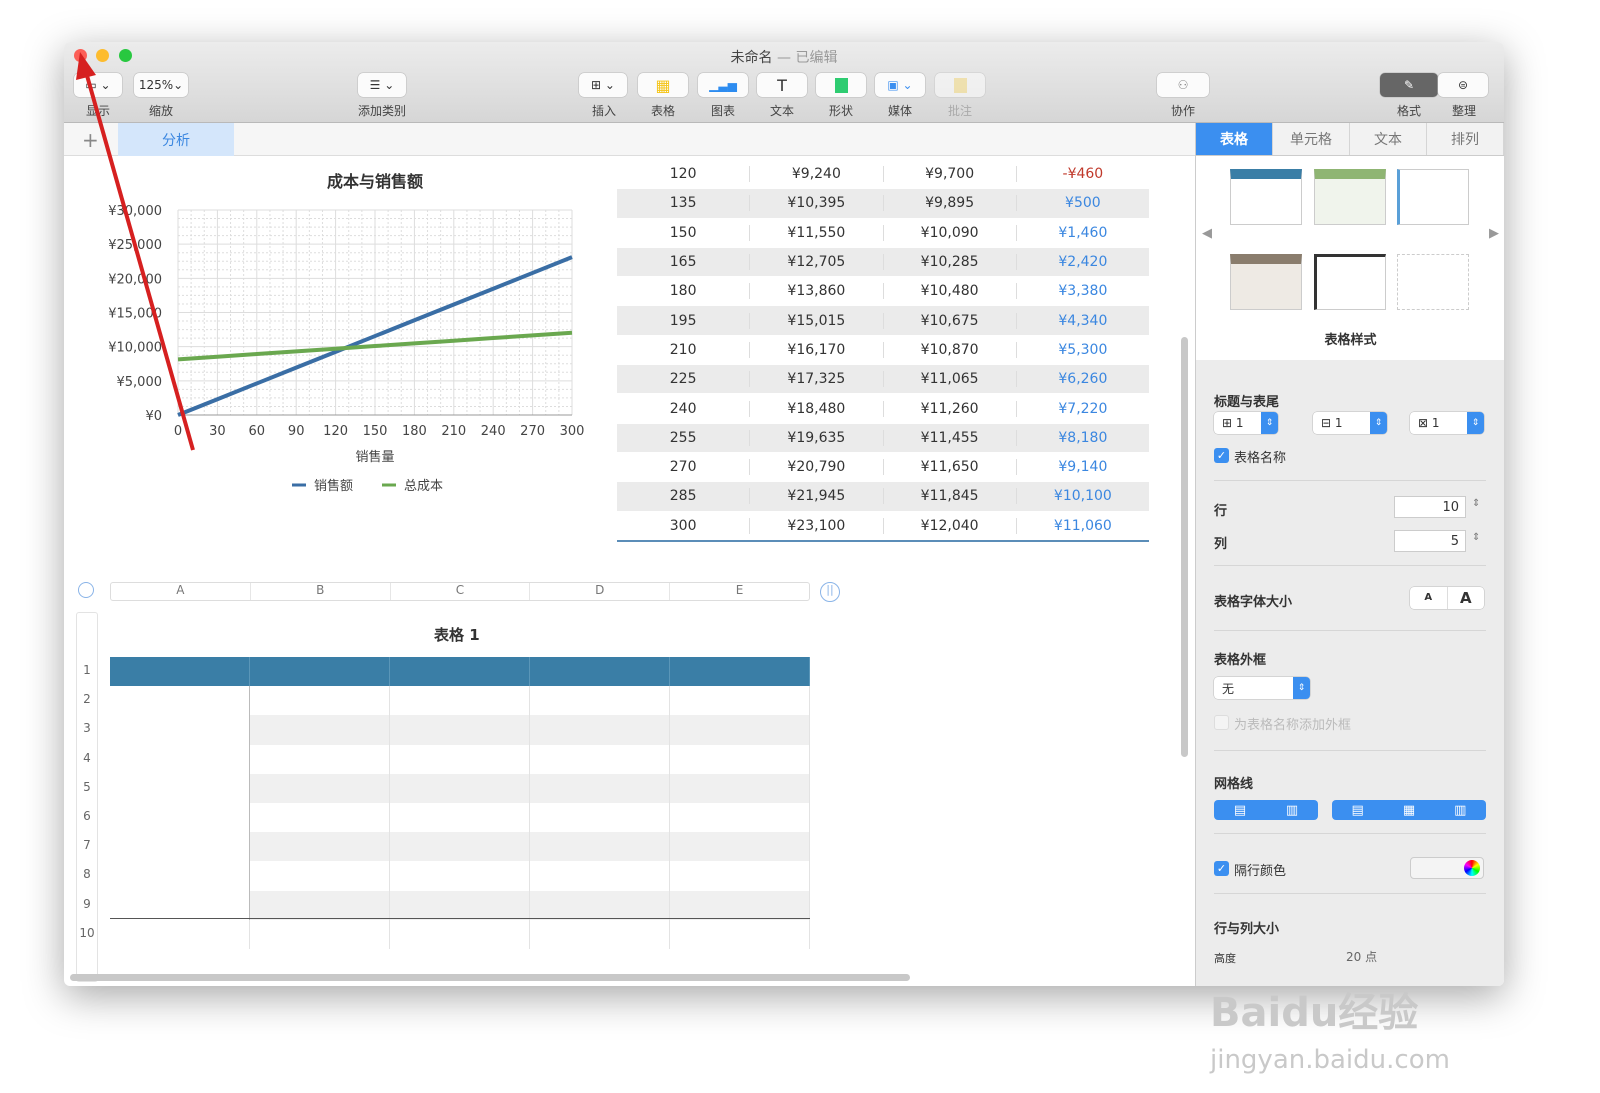  I want to click on vertical-scrollbar, so click(1184, 547).